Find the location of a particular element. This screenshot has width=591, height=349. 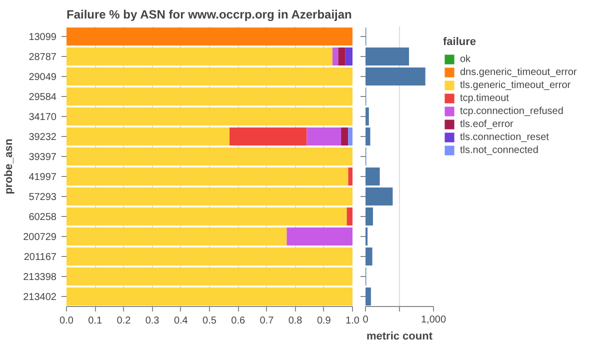

x-tick-label: 0.2 is located at coordinates (124, 321).